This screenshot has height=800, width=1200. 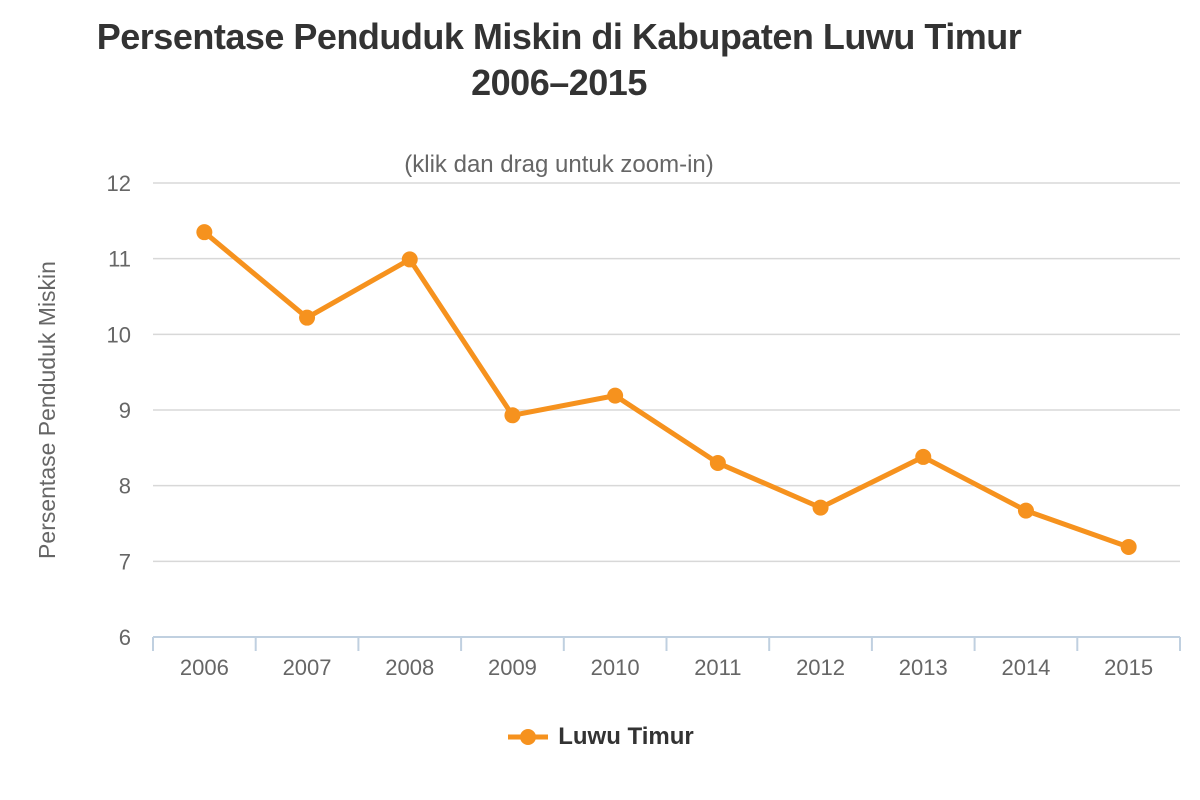 What do you see at coordinates (125, 637) in the screenshot?
I see `y-axis-tick-label: 6` at bounding box center [125, 637].